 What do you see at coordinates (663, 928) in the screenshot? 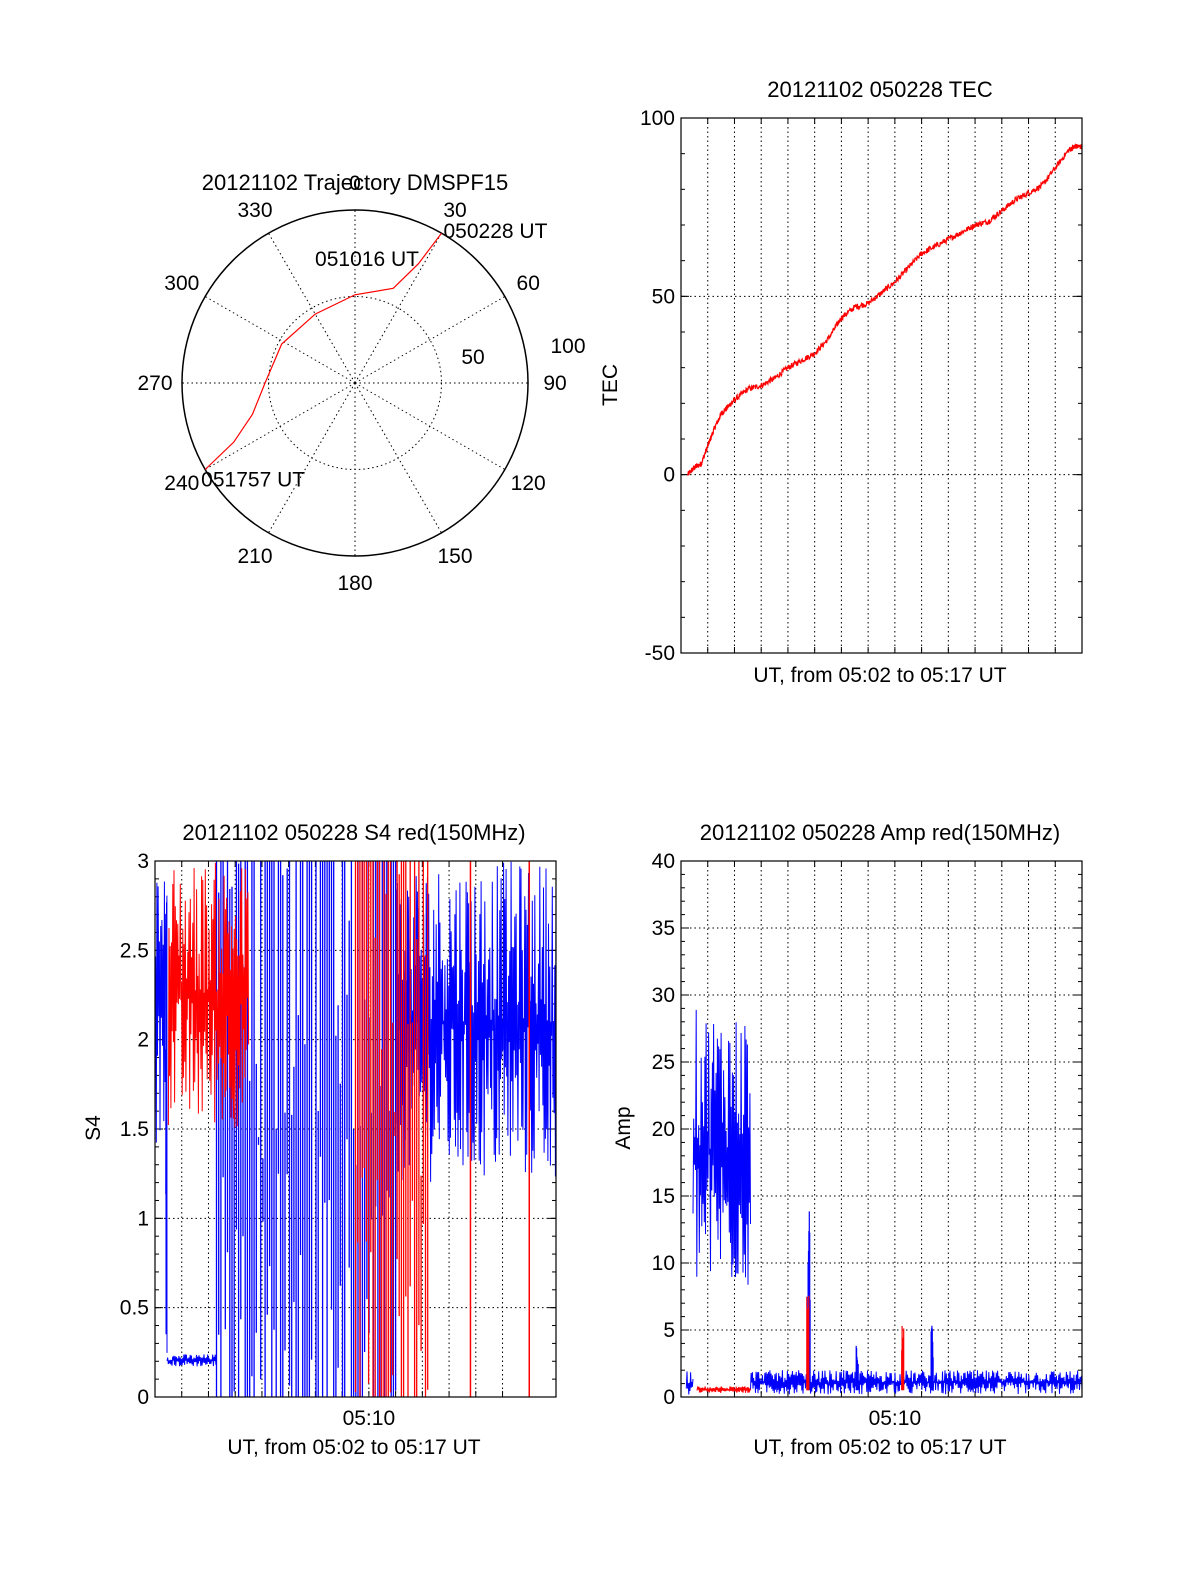
I see `y-tick-label: 35` at bounding box center [663, 928].